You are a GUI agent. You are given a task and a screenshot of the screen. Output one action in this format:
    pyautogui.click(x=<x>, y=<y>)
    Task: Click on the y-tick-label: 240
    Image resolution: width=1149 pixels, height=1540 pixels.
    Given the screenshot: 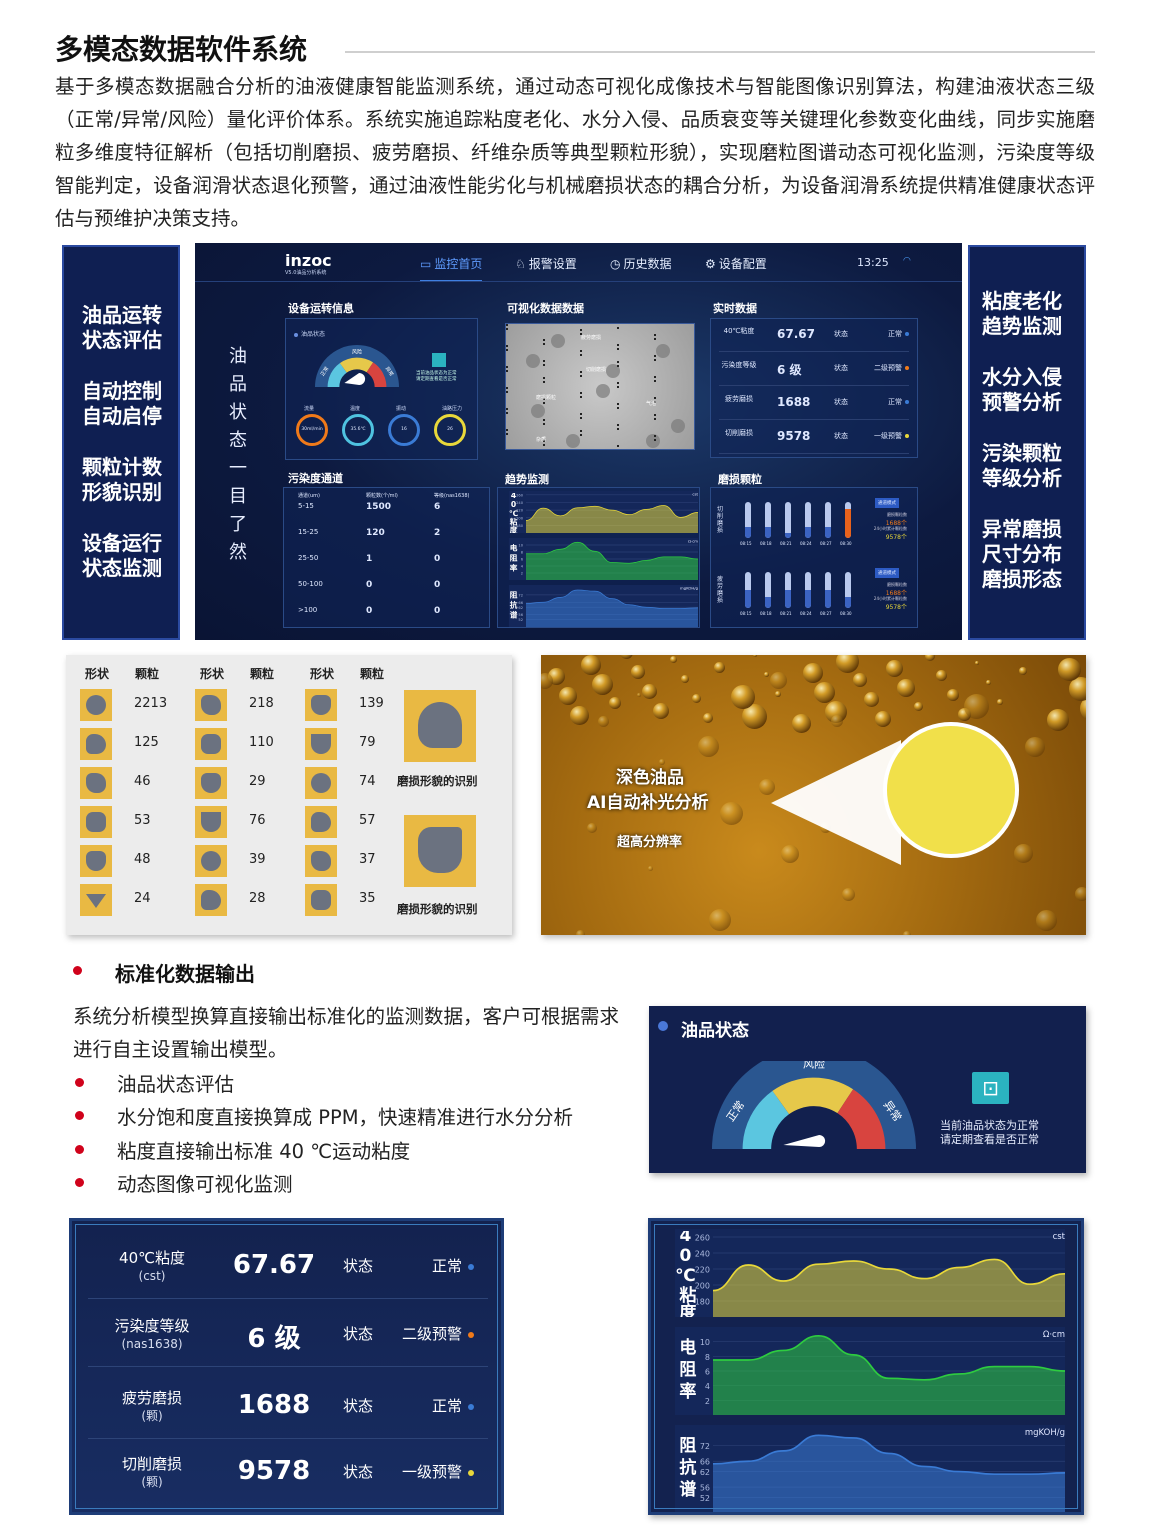 What is the action you would take?
    pyautogui.click(x=520, y=503)
    